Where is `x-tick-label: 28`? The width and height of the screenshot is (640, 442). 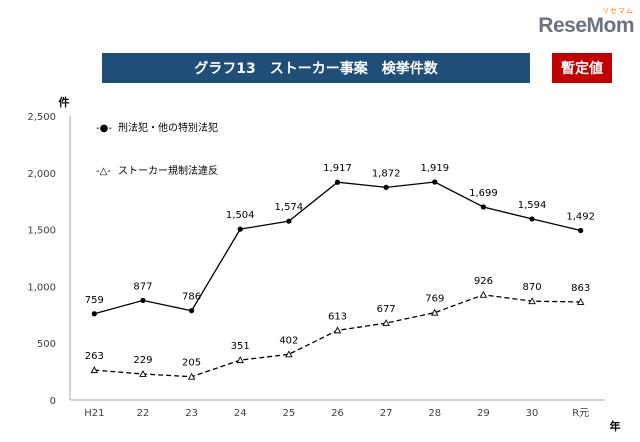 x-tick-label: 28 is located at coordinates (434, 413).